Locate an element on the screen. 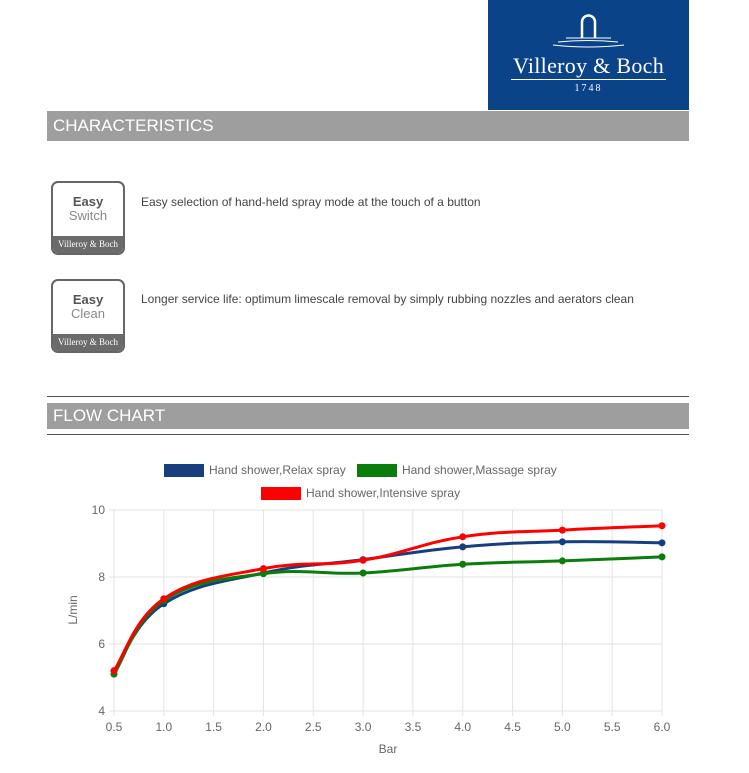 This screenshot has width=749, height=773. x-tick-label: 2.0 is located at coordinates (263, 727).